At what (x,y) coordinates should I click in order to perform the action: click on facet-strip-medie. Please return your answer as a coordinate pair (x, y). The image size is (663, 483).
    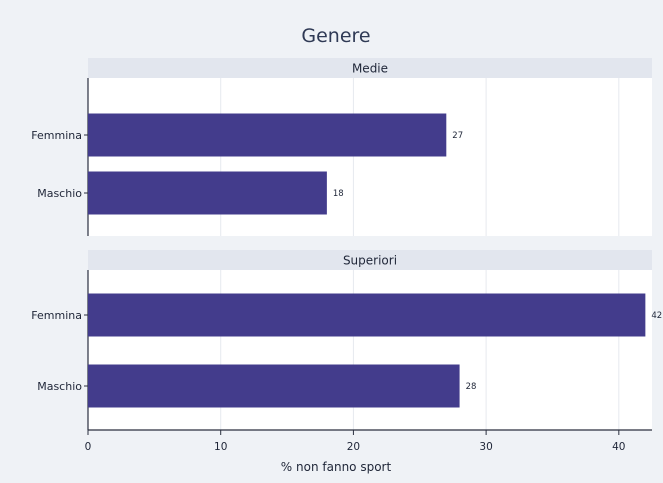
    Looking at the image, I should click on (370, 68).